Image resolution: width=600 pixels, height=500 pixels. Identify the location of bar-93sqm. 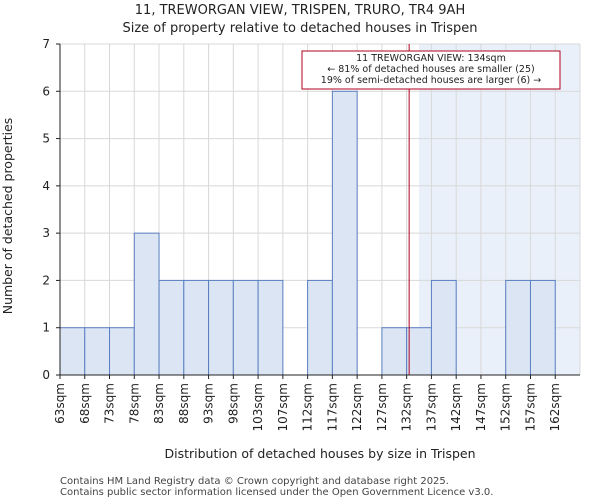
(221, 327).